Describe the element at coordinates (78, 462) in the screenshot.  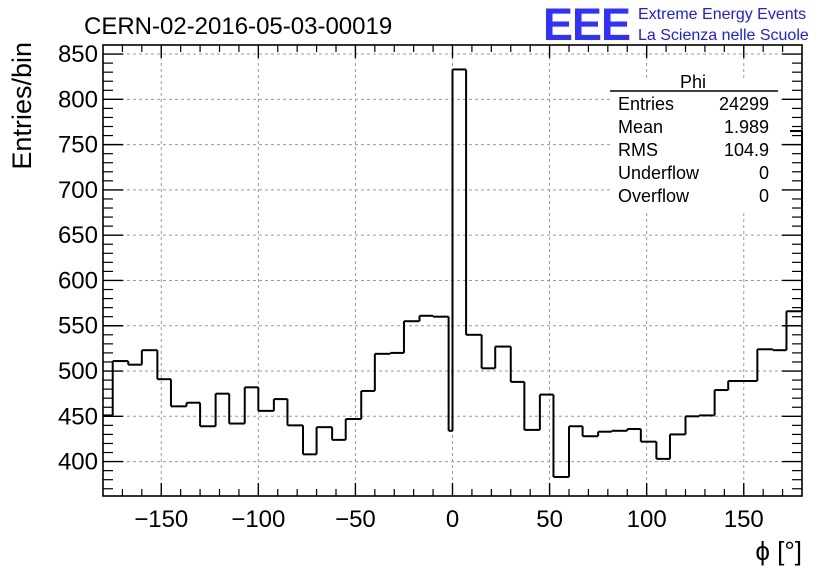
I see `y-tick-label: 400` at that location.